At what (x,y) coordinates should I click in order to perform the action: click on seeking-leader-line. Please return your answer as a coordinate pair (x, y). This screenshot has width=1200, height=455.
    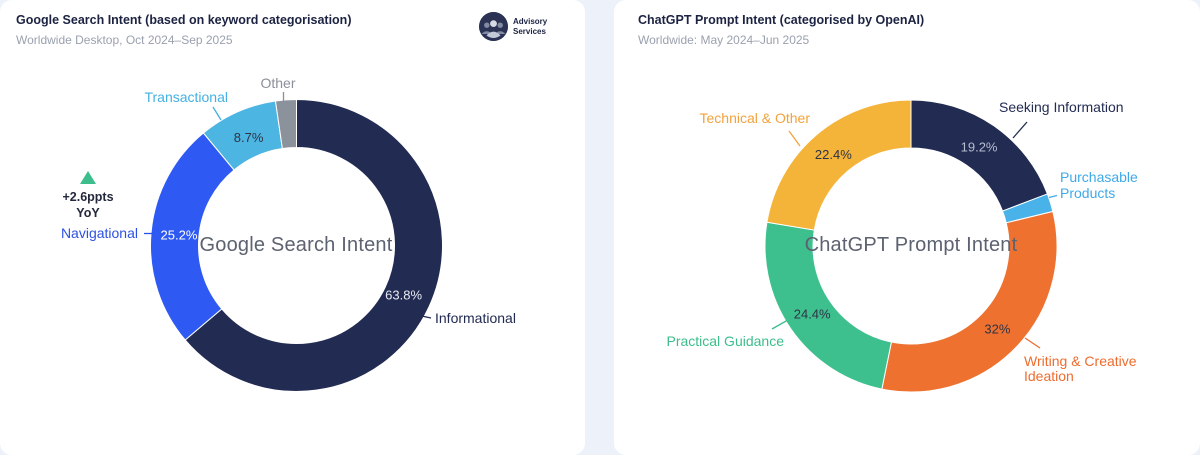
    Looking at the image, I should click on (1020, 130).